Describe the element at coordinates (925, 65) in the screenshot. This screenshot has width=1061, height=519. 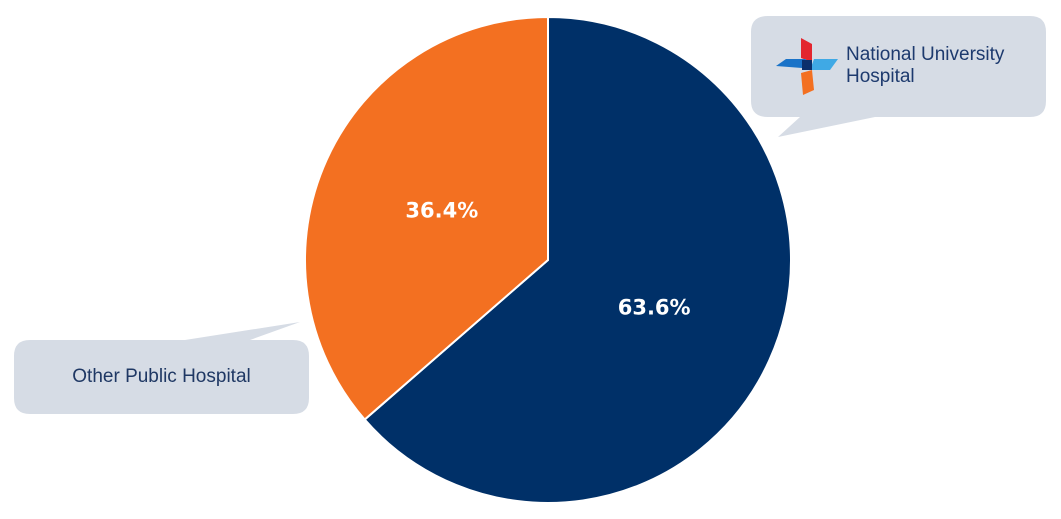
I see `legend-label: National University Hospital` at that location.